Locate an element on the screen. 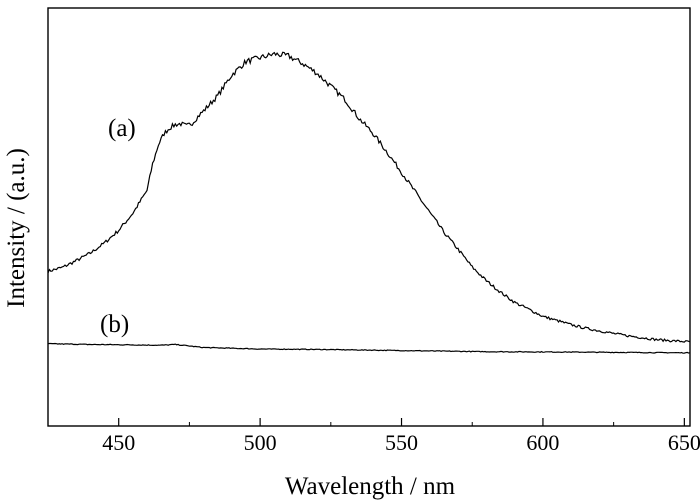 This screenshot has width=700, height=502. series-label-b: (b) is located at coordinates (114, 324).